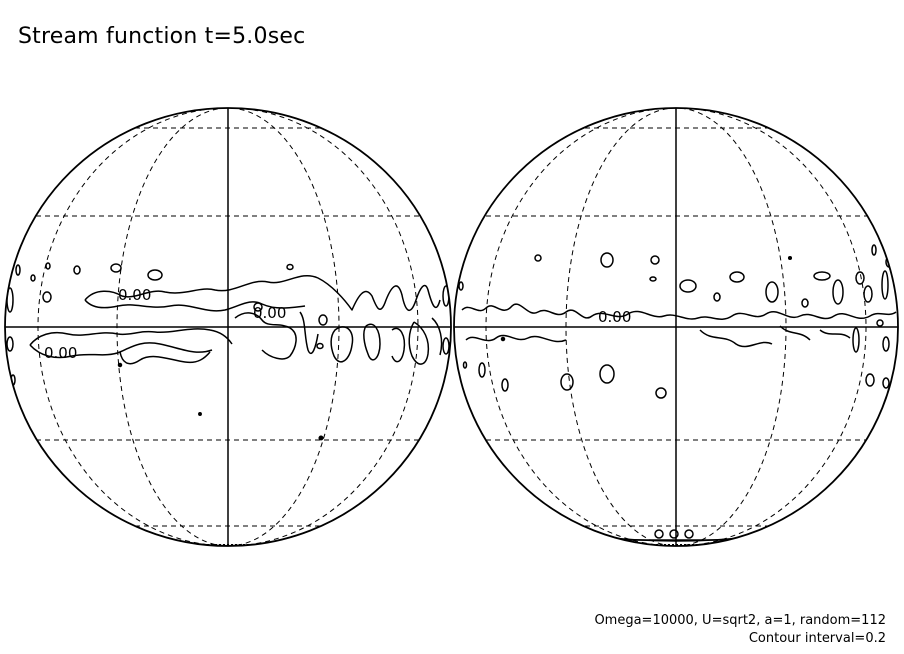 This screenshot has width=904, height=654. I want to click on parameters-caption: Omega=10000, U=sqrt2, a=1, random=112, so click(740, 620).